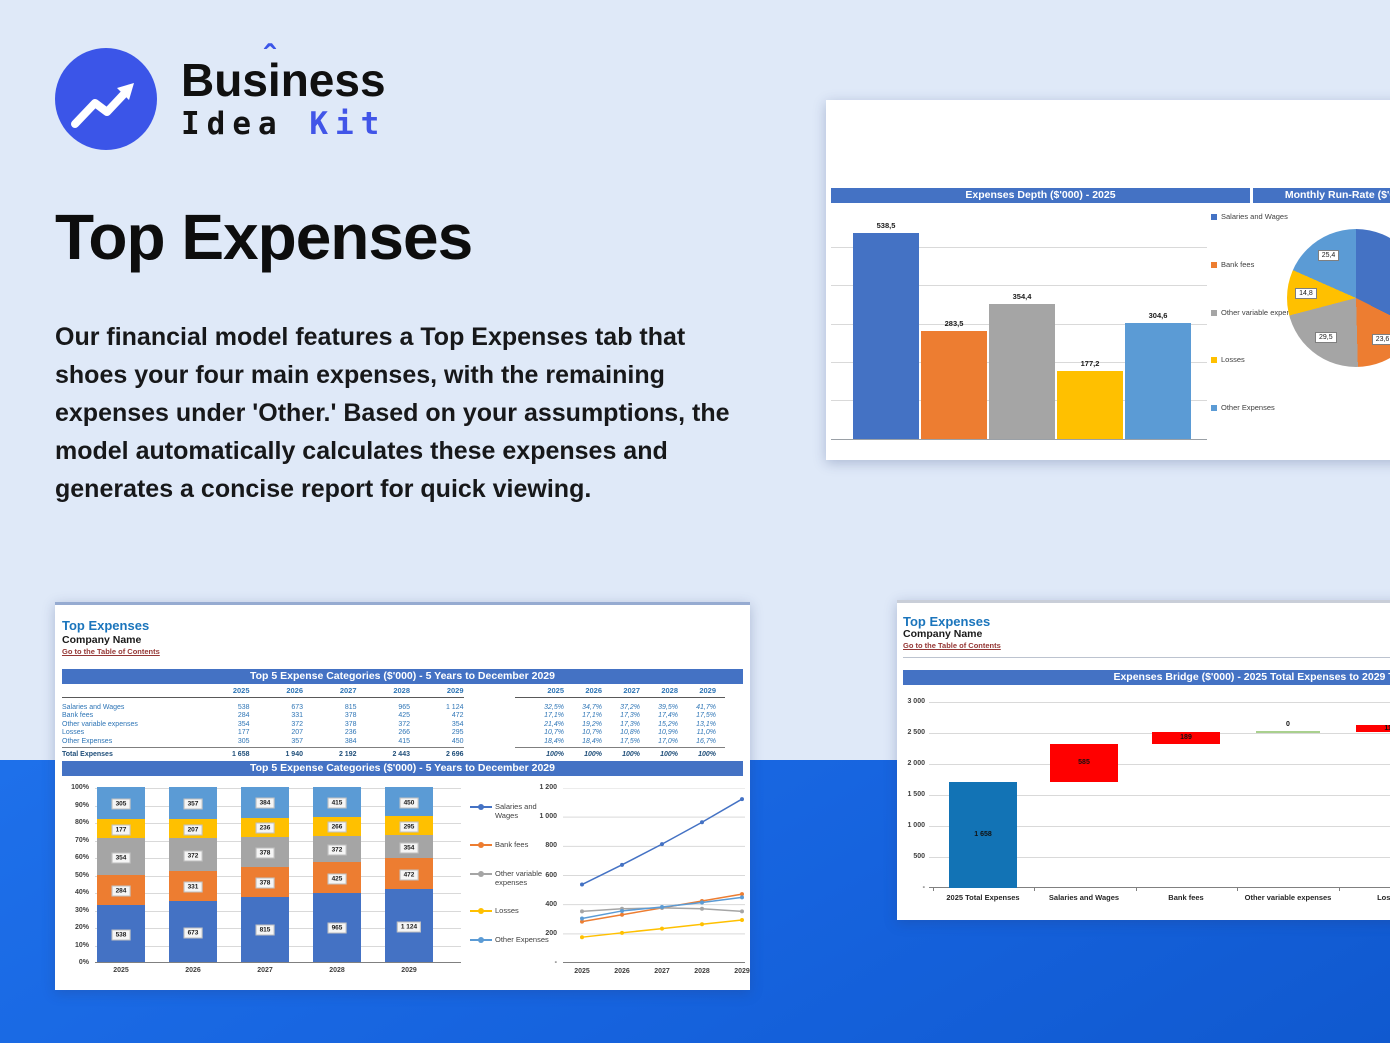  What do you see at coordinates (404, 741) in the screenshot?
I see `cell: 415` at bounding box center [404, 741].